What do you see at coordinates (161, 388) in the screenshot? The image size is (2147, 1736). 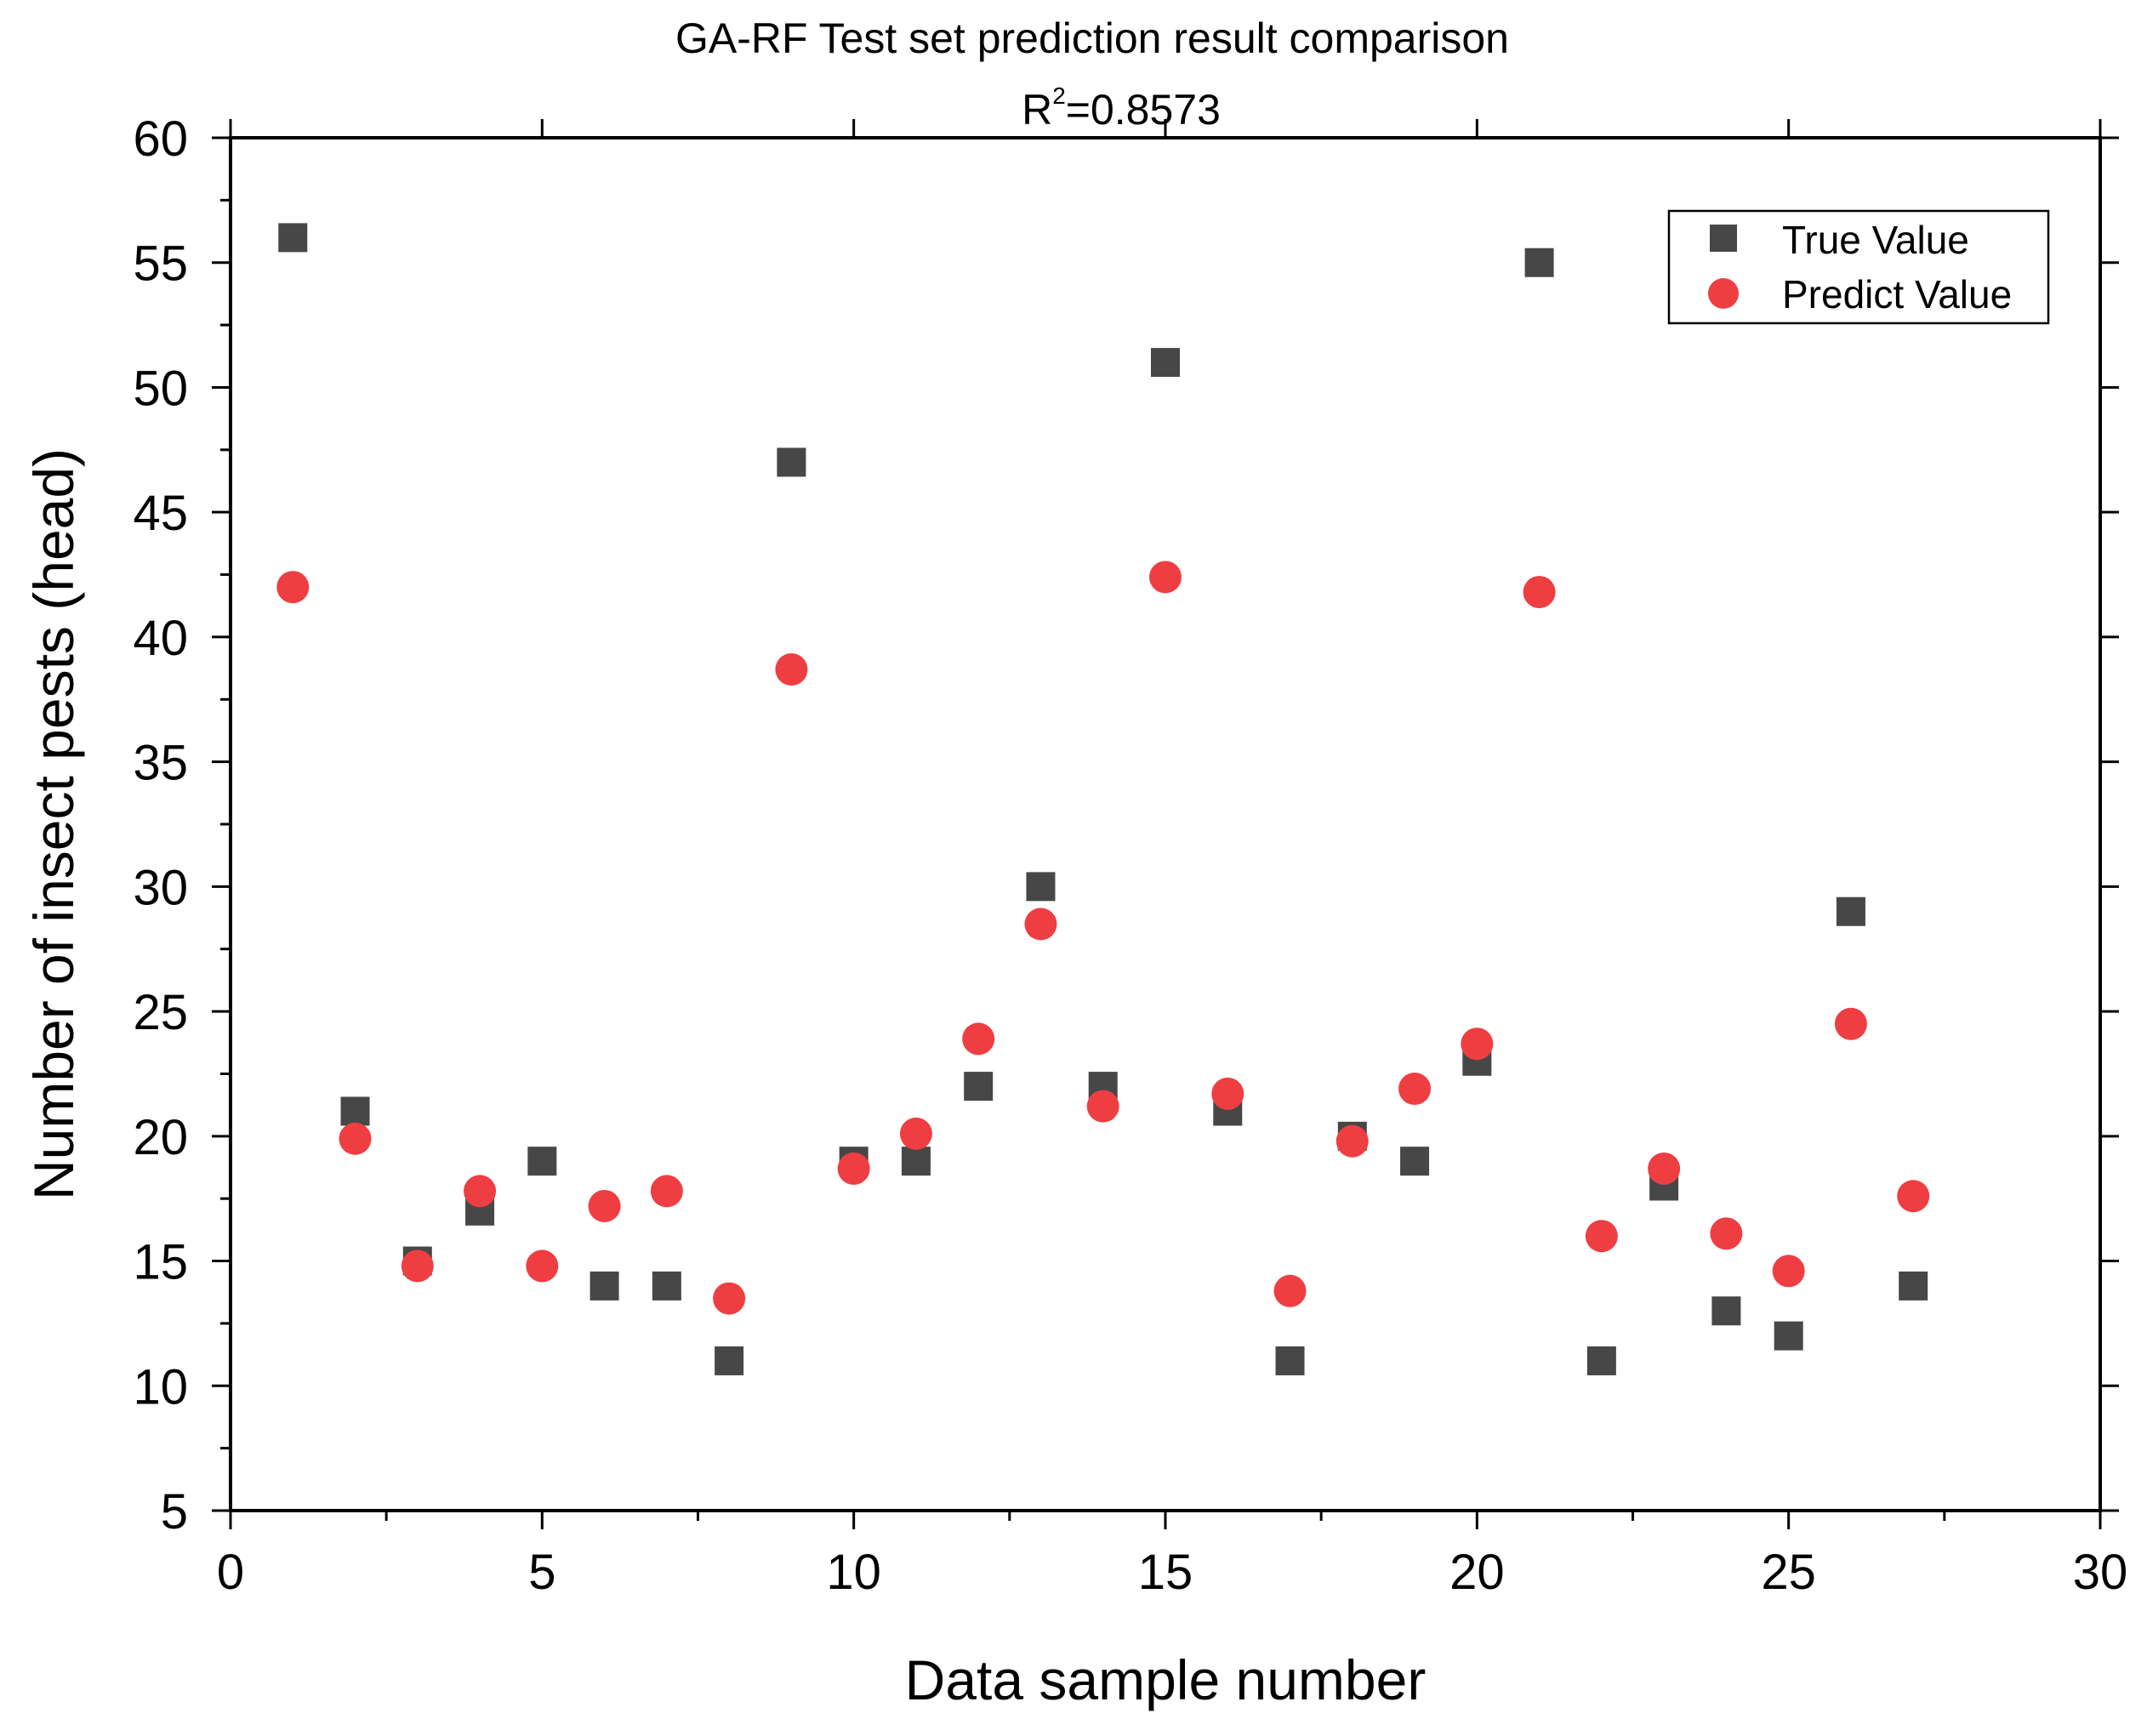 I see `y-tick-label: 50` at bounding box center [161, 388].